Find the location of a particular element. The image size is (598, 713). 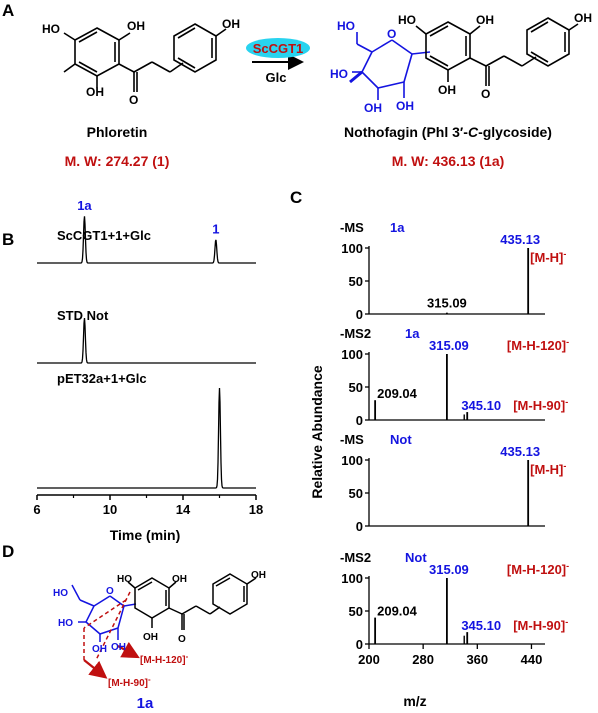

peak-label-0-1: 1 is located at coordinates (215, 229).